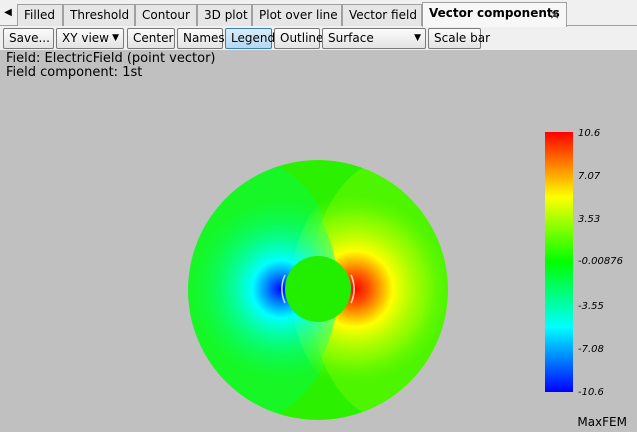  What do you see at coordinates (591, 349) in the screenshot?
I see `legend-tick: -7.08` at bounding box center [591, 349].